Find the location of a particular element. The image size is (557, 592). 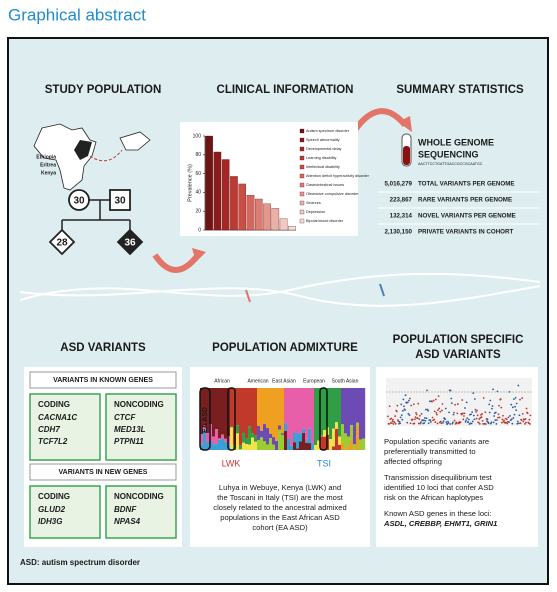

country: Eritrea is located at coordinates (48, 165).